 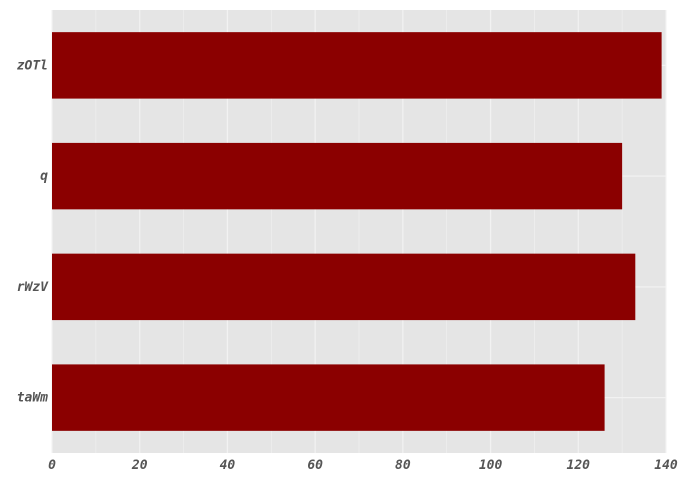 What do you see at coordinates (32, 65) in the screenshot?
I see `y-category-label: zOTl` at bounding box center [32, 65].